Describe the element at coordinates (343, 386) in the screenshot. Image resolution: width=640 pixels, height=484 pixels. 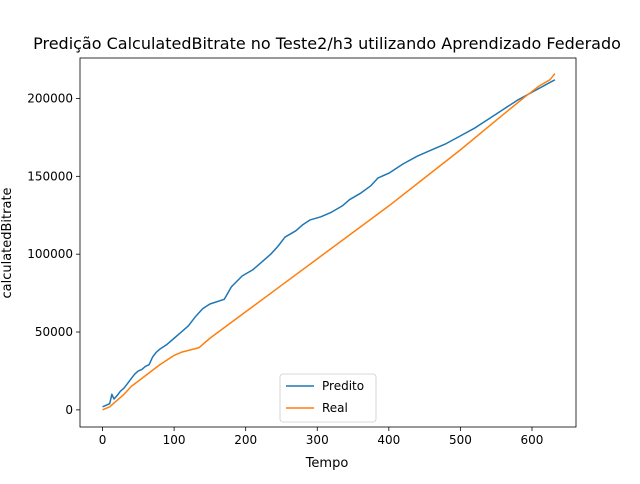
I see `legend-label: Predito` at that location.